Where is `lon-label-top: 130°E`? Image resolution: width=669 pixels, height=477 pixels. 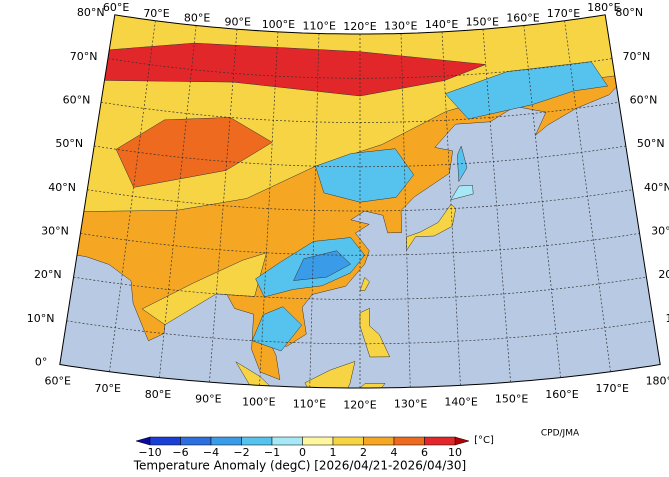 lon-label-top: 130°E is located at coordinates (400, 26).